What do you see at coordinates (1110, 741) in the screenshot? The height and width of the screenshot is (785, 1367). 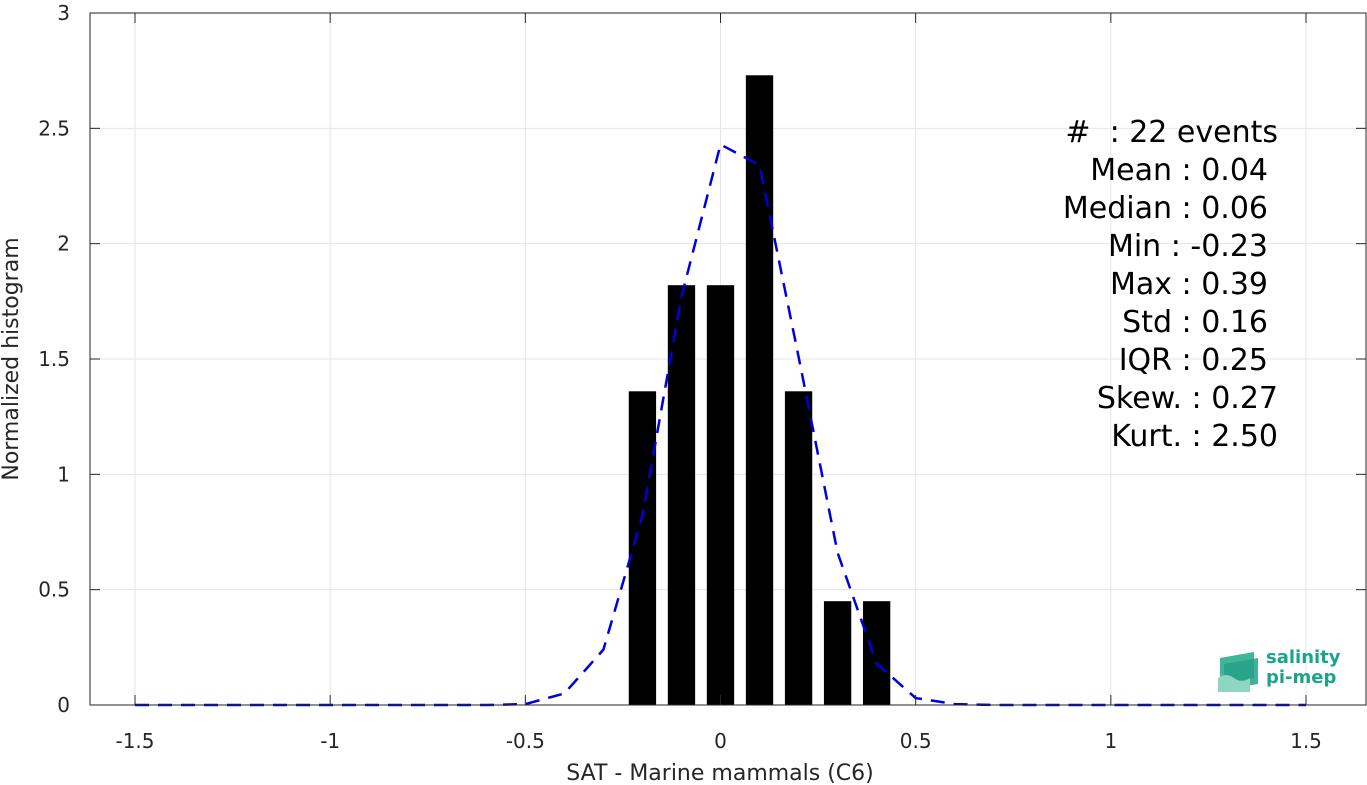 I see `x-tick-label: 1` at bounding box center [1110, 741].